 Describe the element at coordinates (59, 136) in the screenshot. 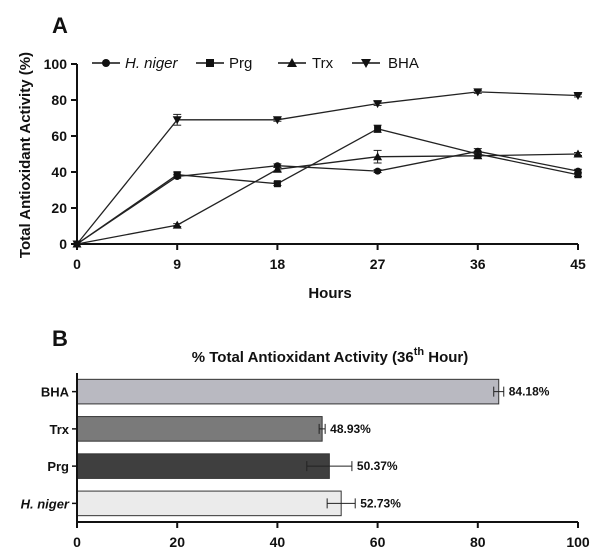

I see `line-y-tick-label-60: 60` at that location.